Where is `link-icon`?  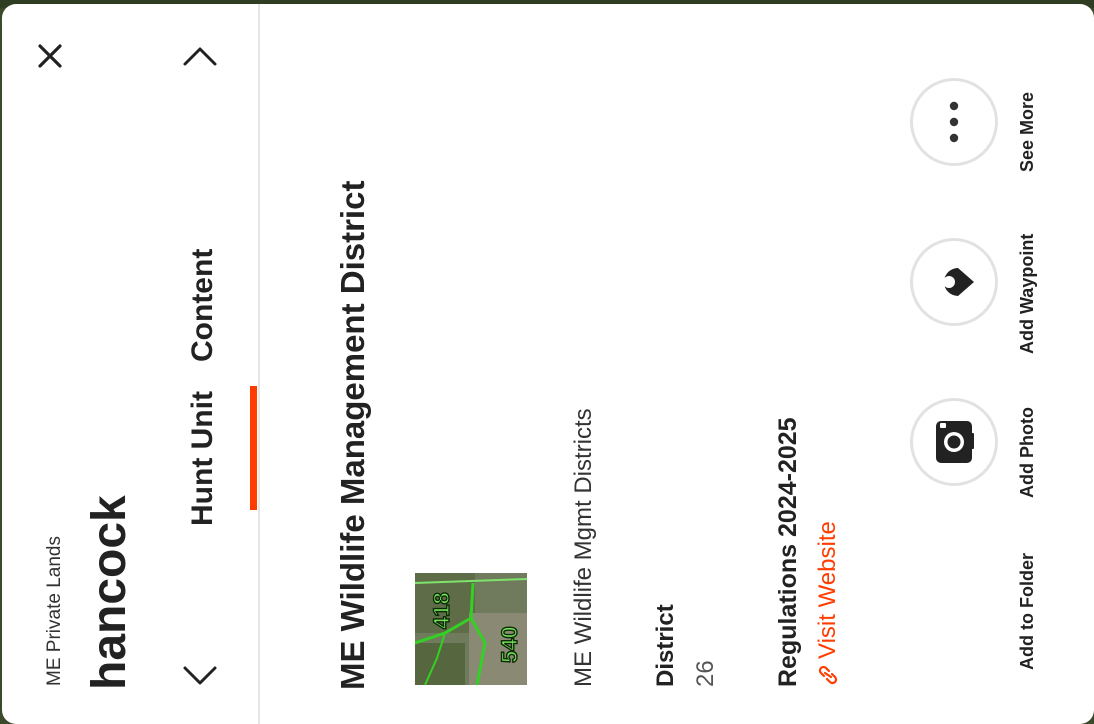 link-icon is located at coordinates (828, 675).